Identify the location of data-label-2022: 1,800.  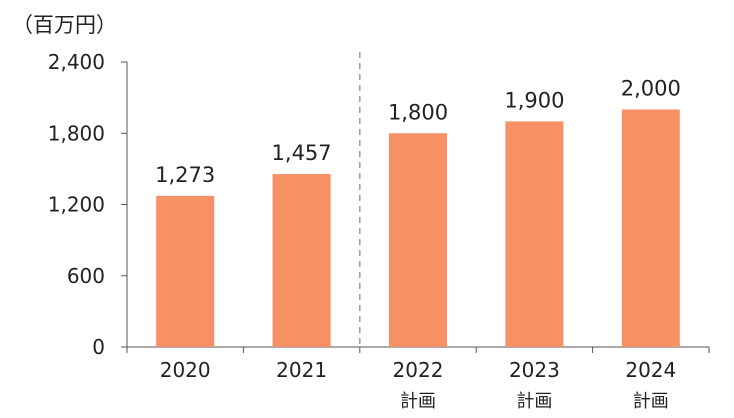
(418, 112).